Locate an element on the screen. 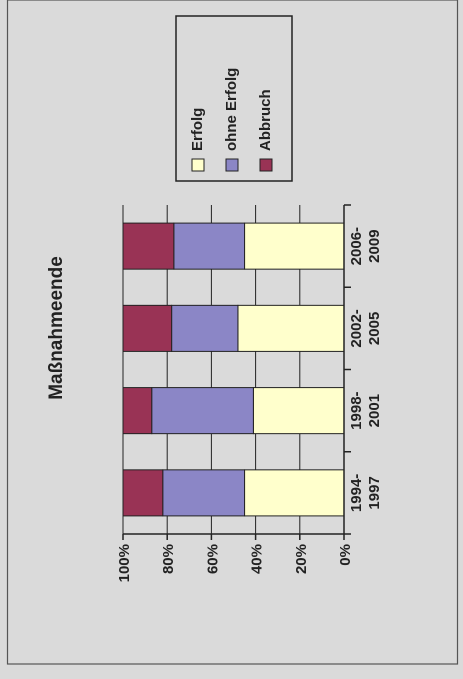  value-tick-label: 0% is located at coordinates (345, 555).